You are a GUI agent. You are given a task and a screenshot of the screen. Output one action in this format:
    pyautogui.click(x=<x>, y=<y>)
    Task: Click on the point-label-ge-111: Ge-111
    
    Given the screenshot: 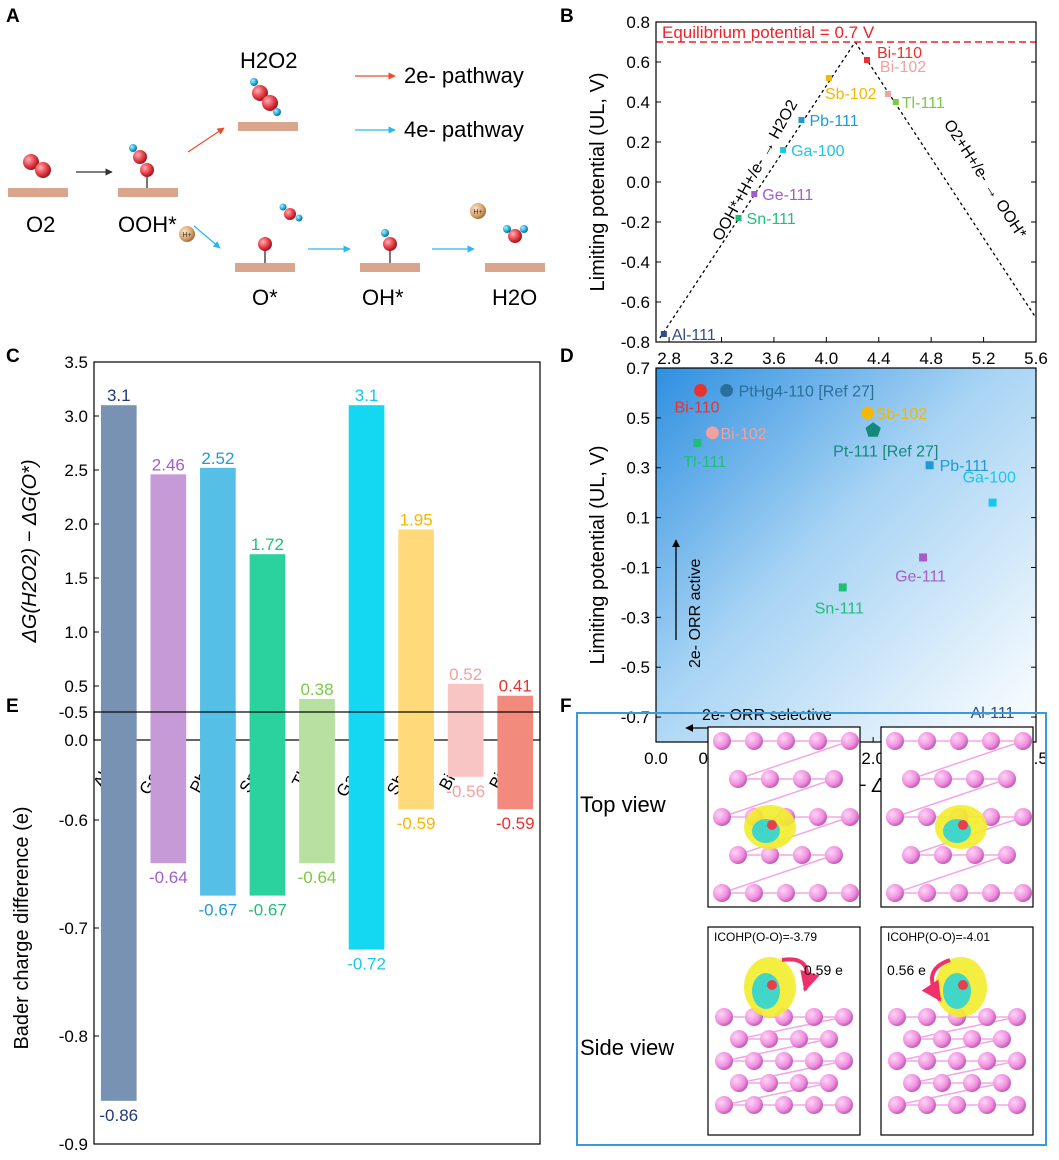 What is the action you would take?
    pyautogui.click(x=787, y=195)
    